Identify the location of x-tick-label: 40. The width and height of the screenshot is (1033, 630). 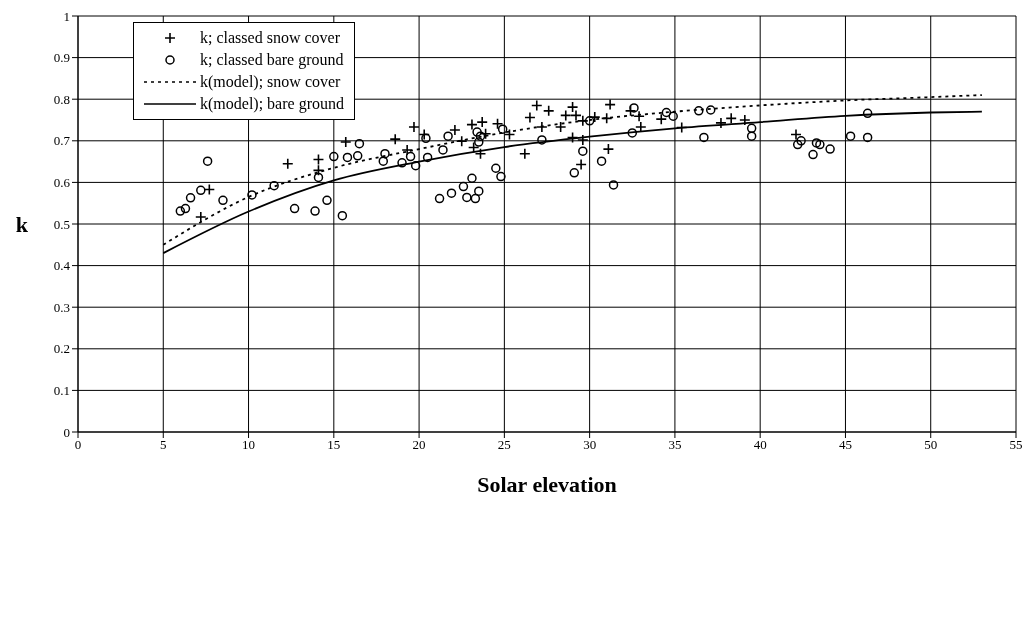
(760, 445).